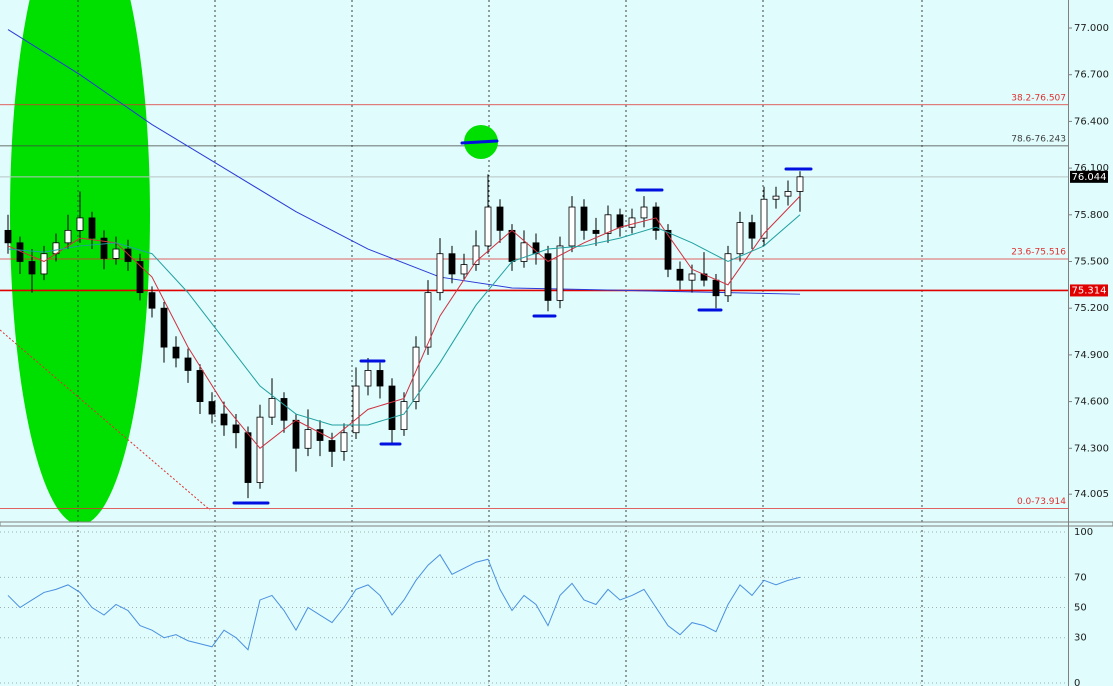  I want to click on fib-label: 23.6-75.516, so click(1038, 253).